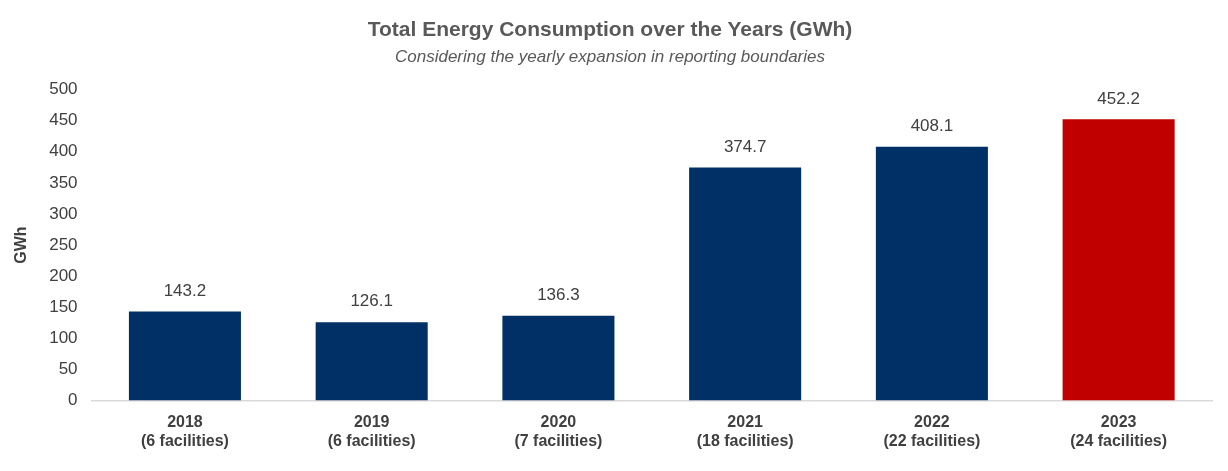  Describe the element at coordinates (932, 125) in the screenshot. I see `data-label: 408.1` at that location.